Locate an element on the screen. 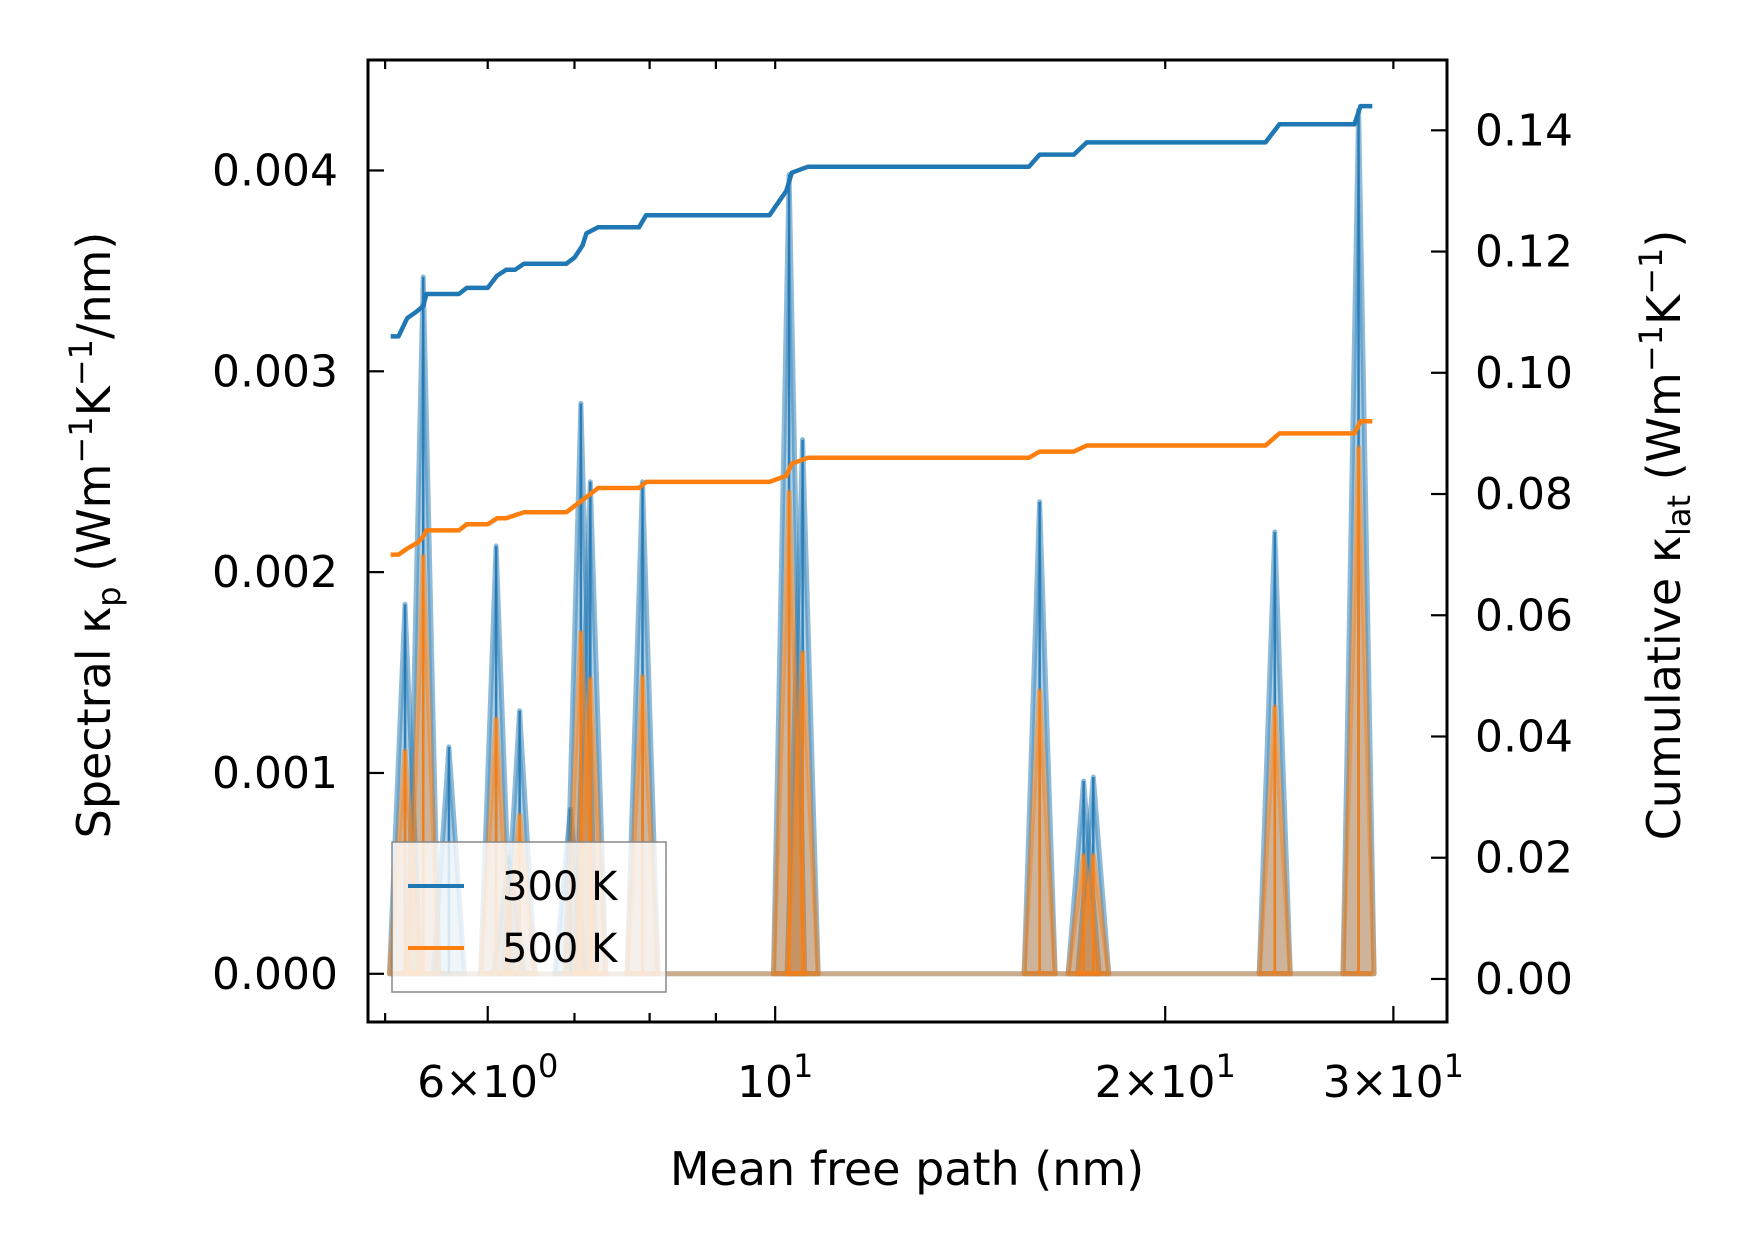 Image resolution: width=1753 pixels, height=1253 pixels. y-right-tick-label-1: 0.02 is located at coordinates (1524, 858).